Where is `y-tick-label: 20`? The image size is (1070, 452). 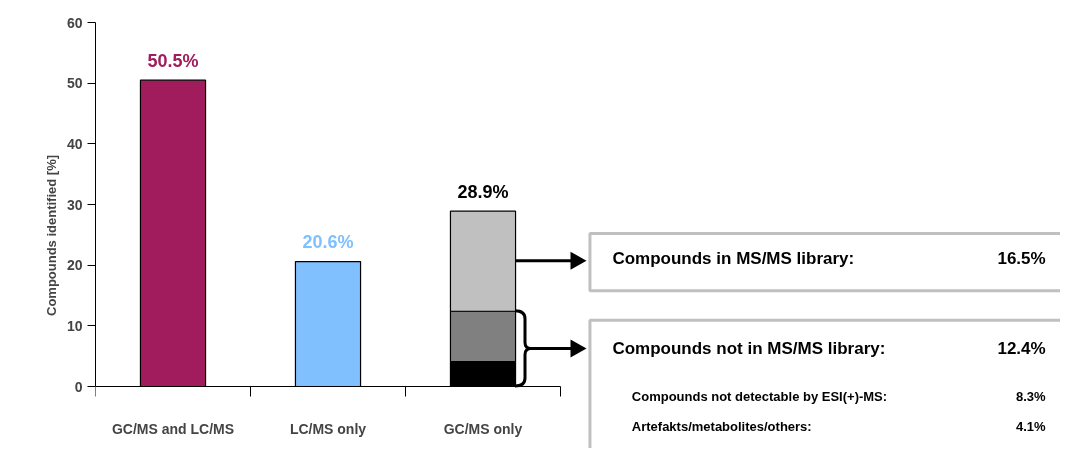
y-tick-label: 20 is located at coordinates (74, 265).